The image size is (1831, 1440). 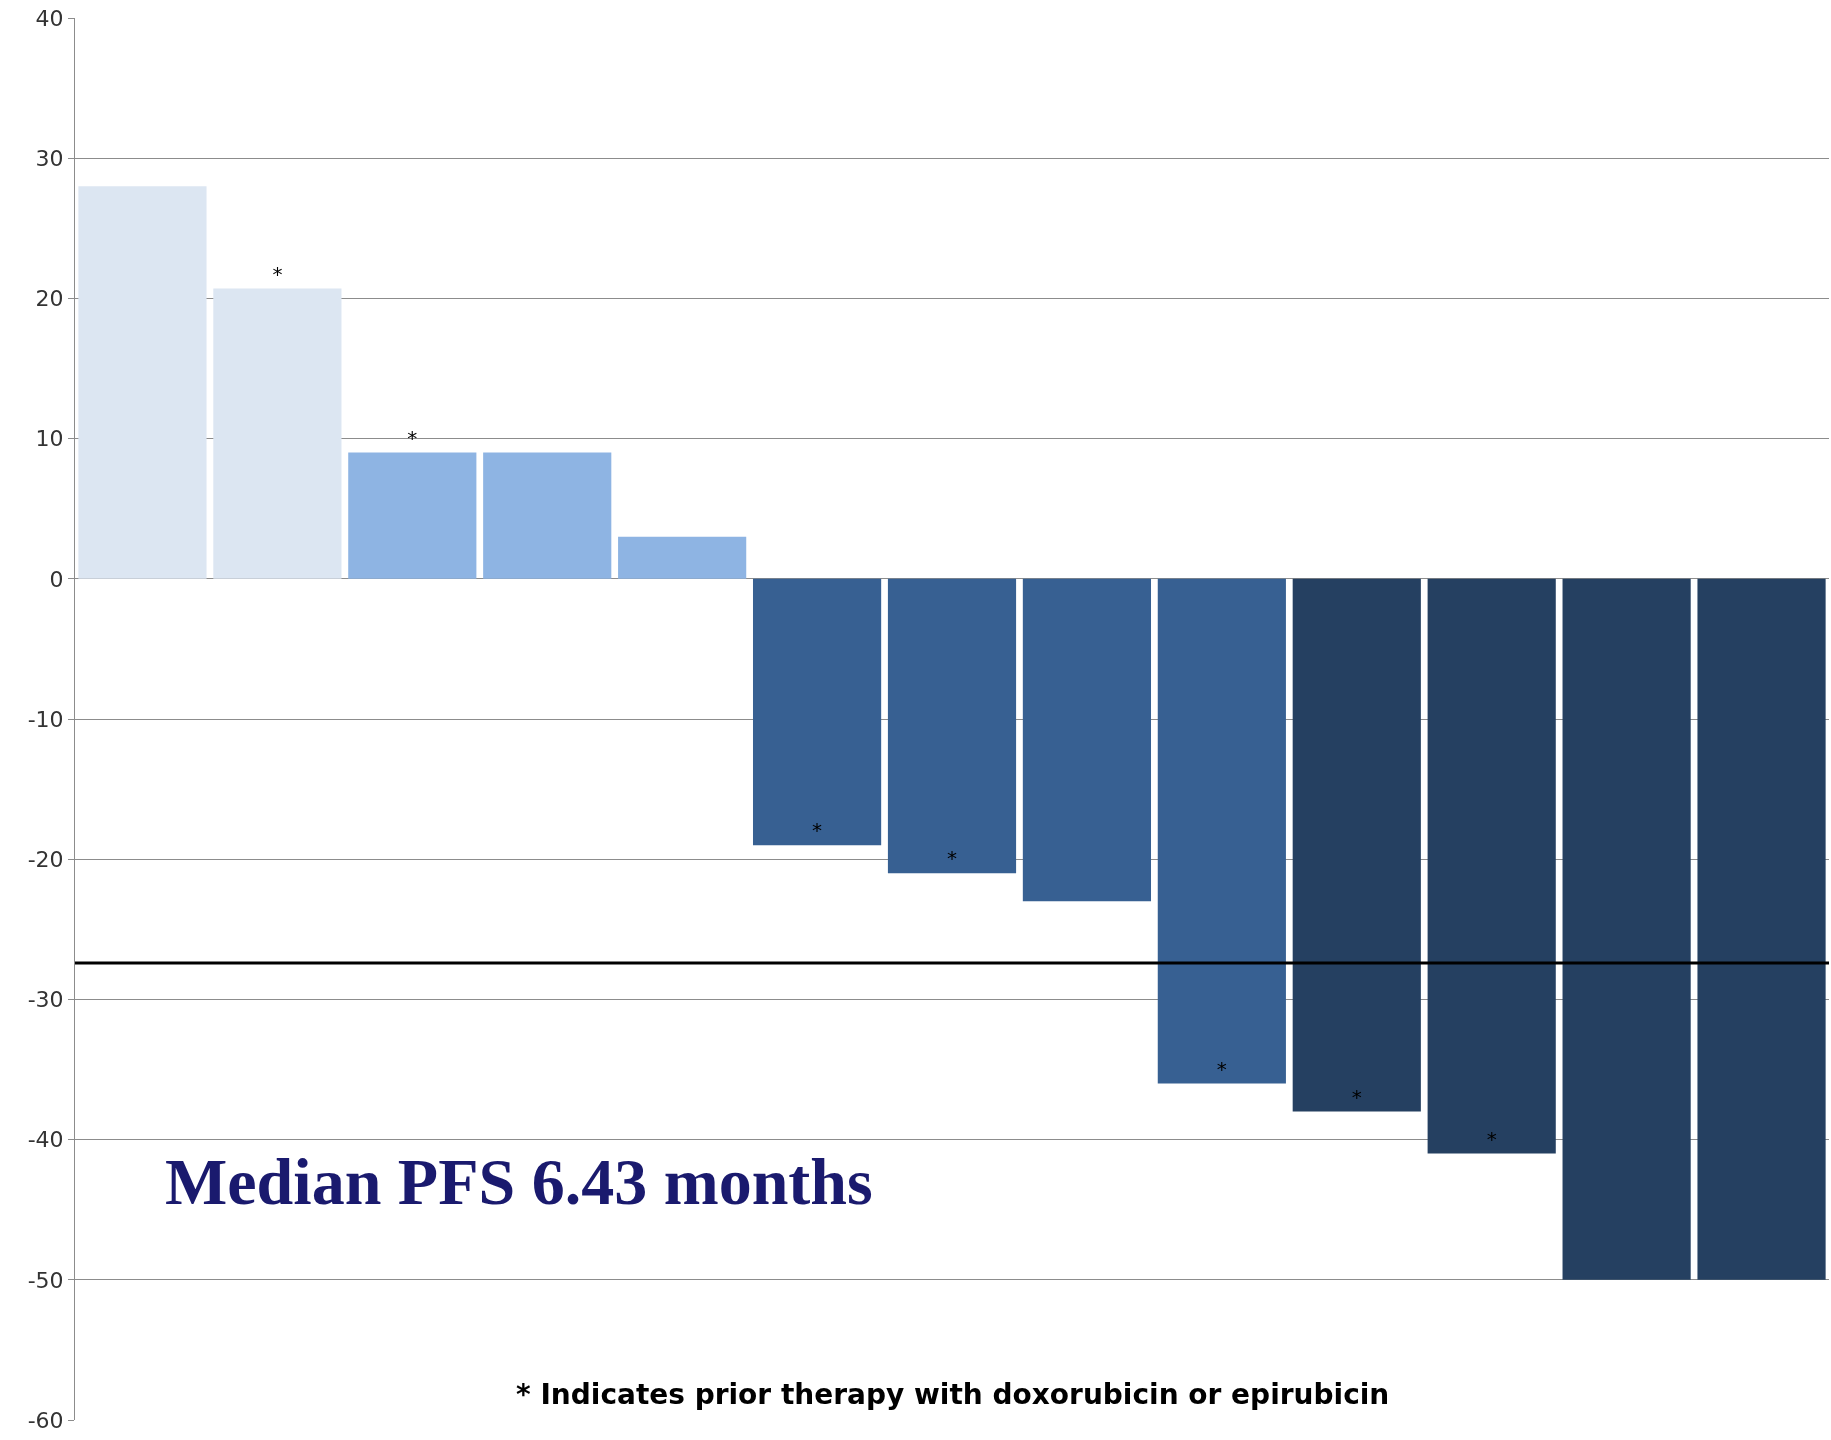 What do you see at coordinates (49, 299) in the screenshot?
I see `y-tick-label: 20` at bounding box center [49, 299].